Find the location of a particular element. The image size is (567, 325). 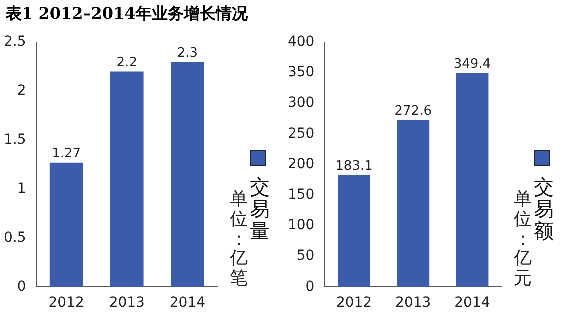

legend-label: 交易量 is located at coordinates (260, 210).